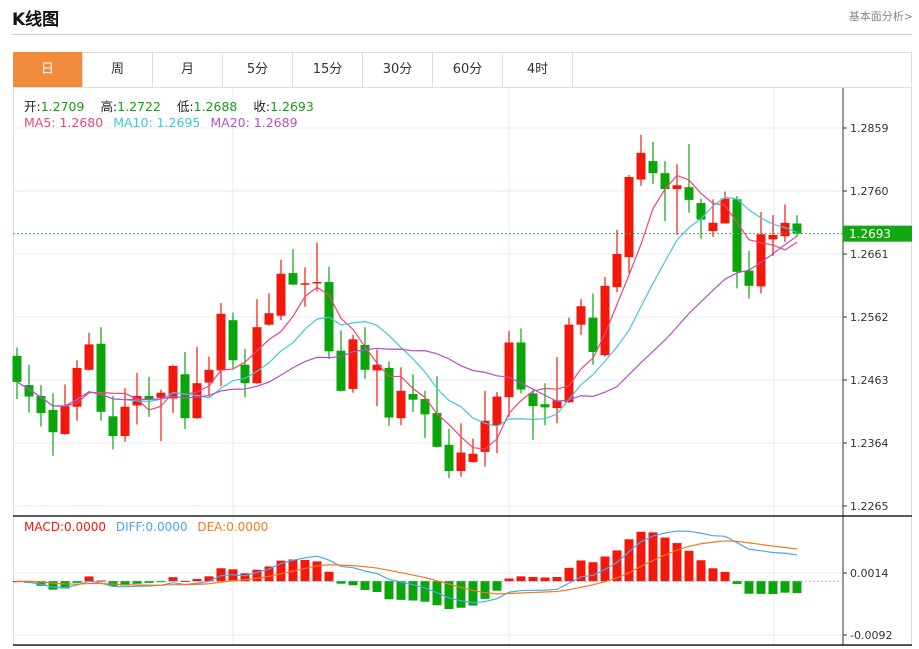  What do you see at coordinates (62, 106) in the screenshot?
I see `open-value: 1.2709` at bounding box center [62, 106].